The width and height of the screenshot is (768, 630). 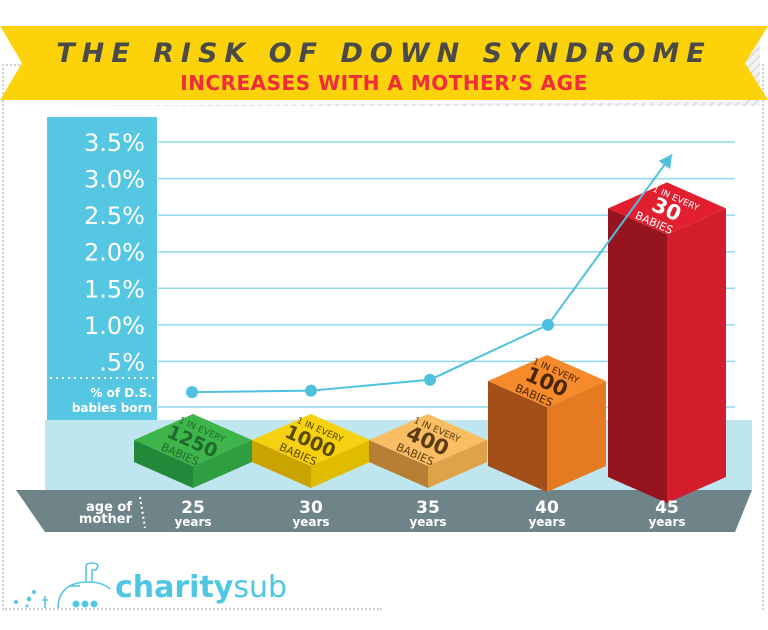 I want to click on logo-text-light: sub, so click(x=260, y=587).